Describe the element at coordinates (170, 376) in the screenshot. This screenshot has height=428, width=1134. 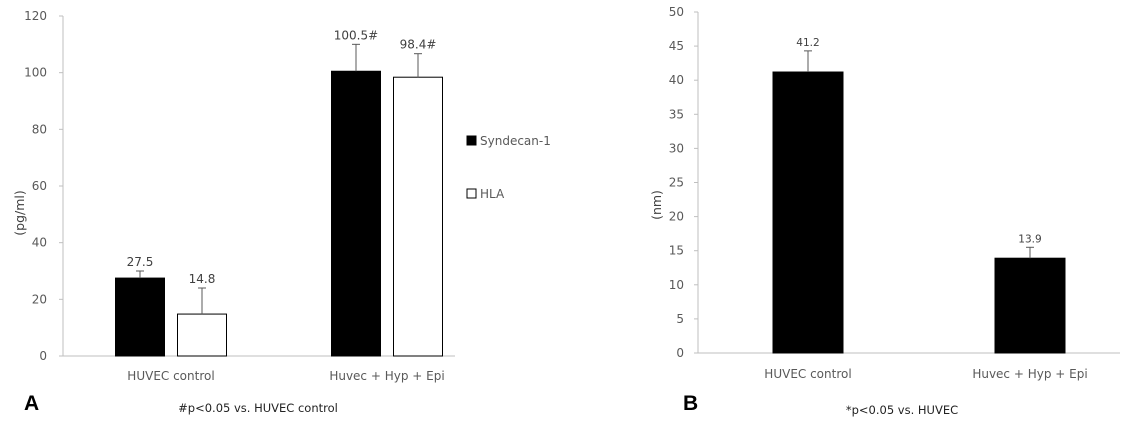
I see `x-category-label-a: HUVEC control` at that location.